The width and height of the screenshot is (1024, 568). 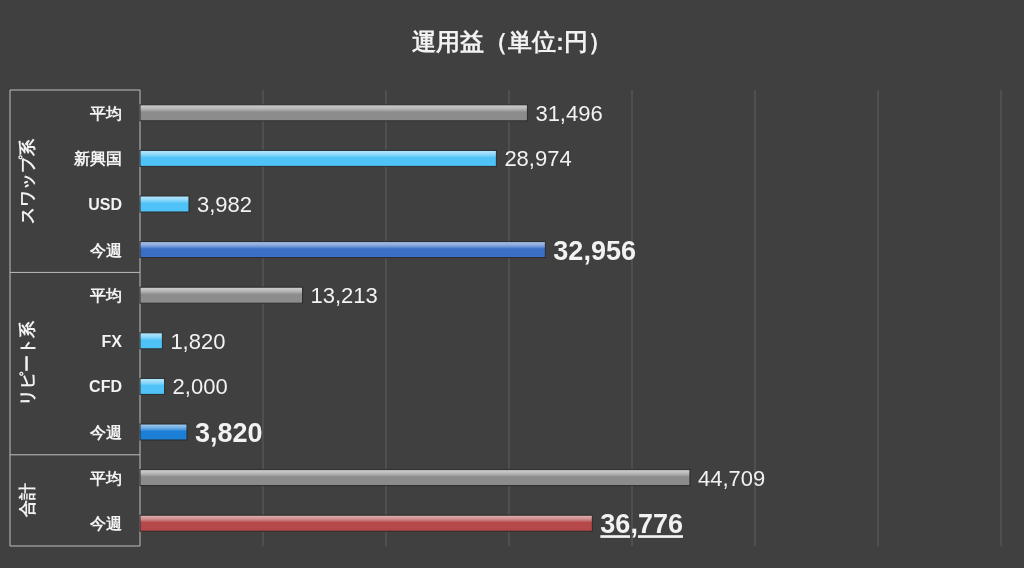 What do you see at coordinates (594, 250) in the screenshot?
I see `data-label: 32,956` at bounding box center [594, 250].